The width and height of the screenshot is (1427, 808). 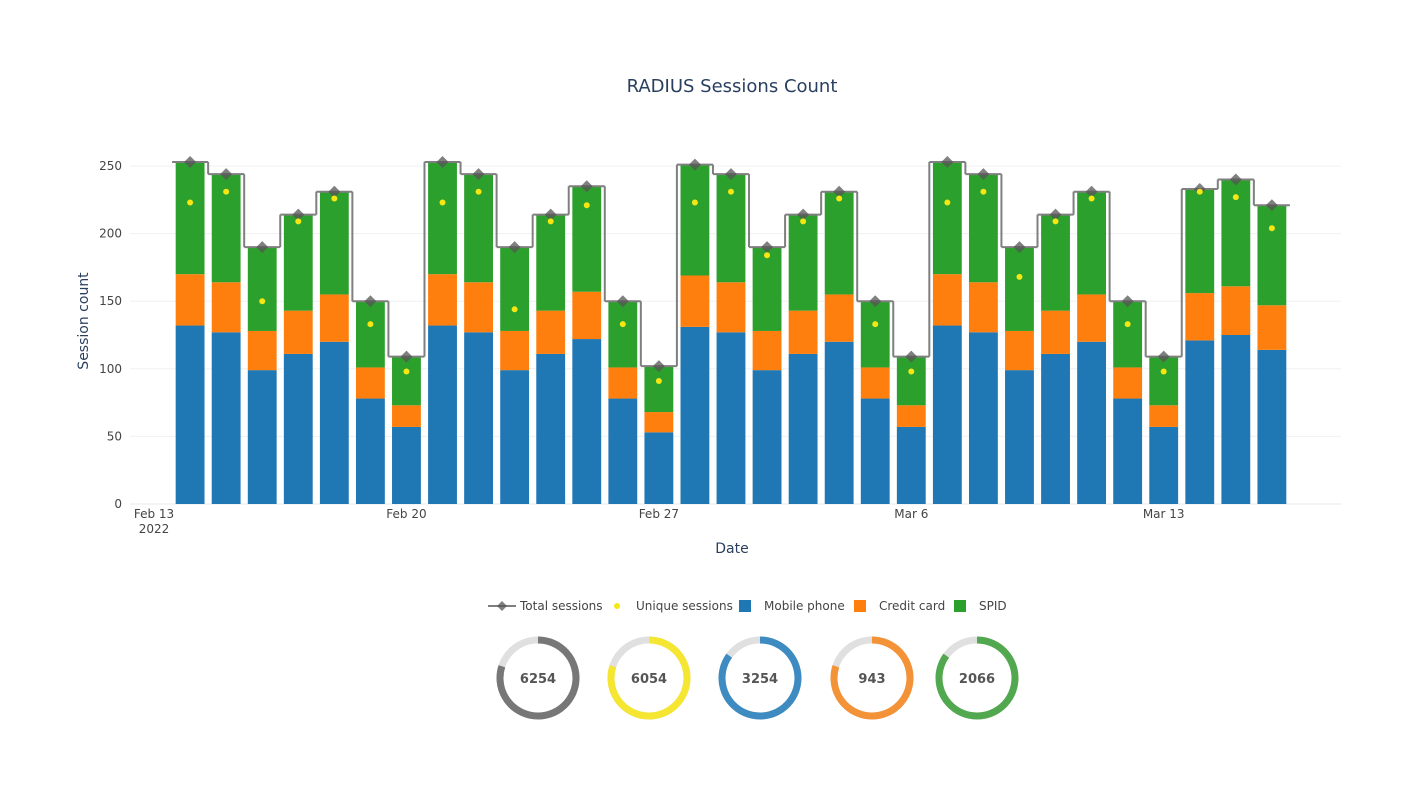 What do you see at coordinates (110, 369) in the screenshot?
I see `y-tick-label: 100` at bounding box center [110, 369].